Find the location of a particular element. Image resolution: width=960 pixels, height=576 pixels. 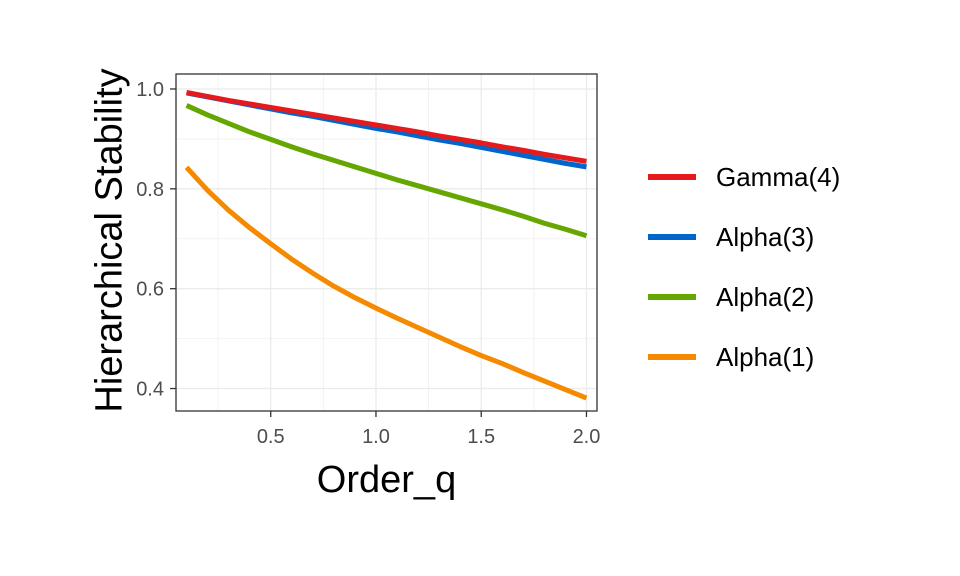

y-tick-label: 0.4 is located at coordinates (150, 390).